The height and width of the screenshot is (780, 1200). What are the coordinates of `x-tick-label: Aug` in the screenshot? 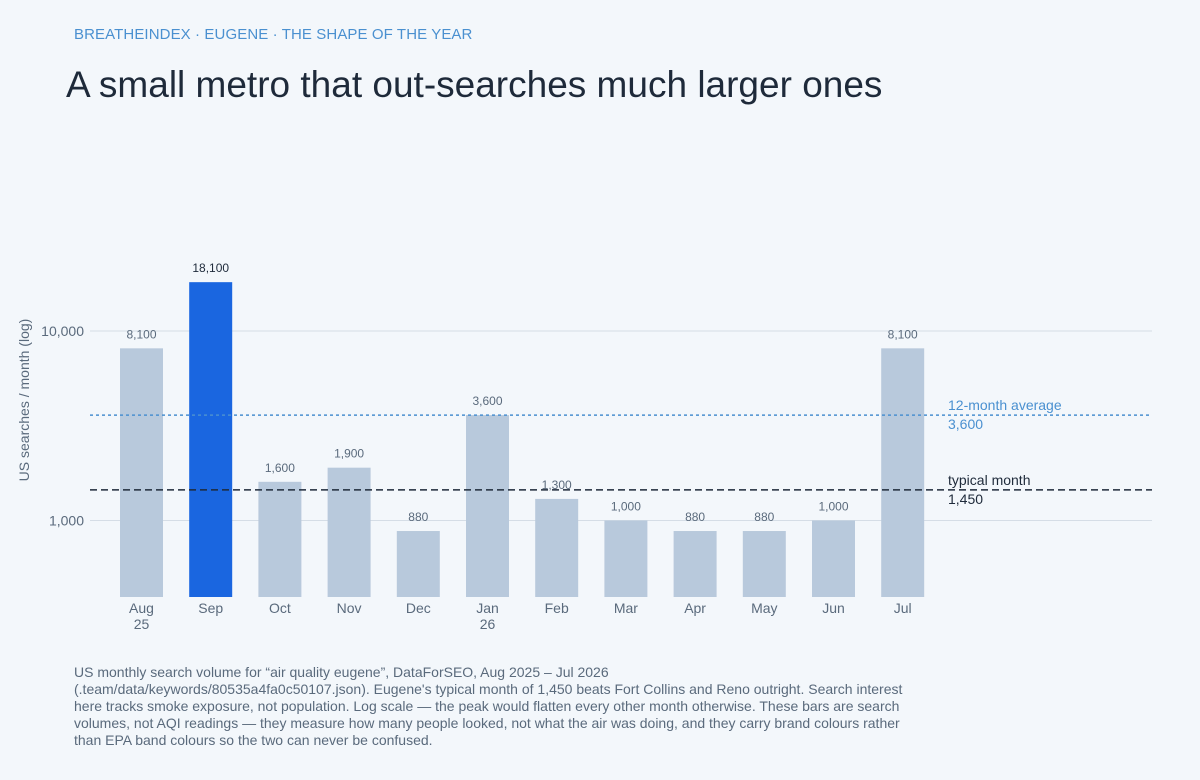 It's located at (141, 608).